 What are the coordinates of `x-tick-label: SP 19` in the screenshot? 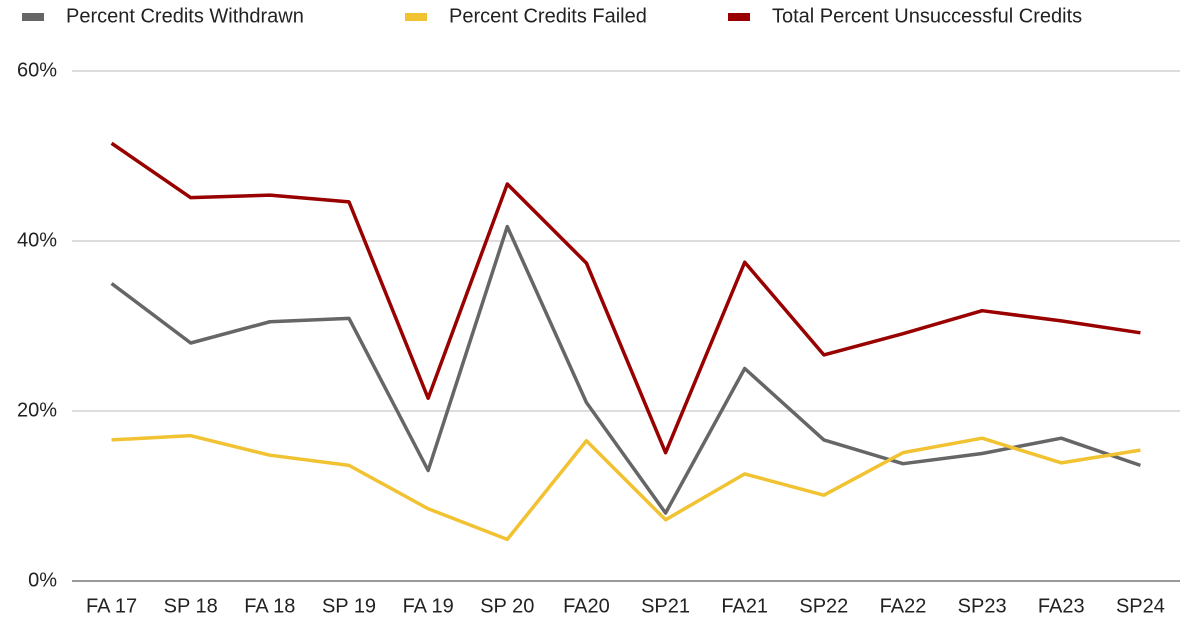 It's located at (349, 606).